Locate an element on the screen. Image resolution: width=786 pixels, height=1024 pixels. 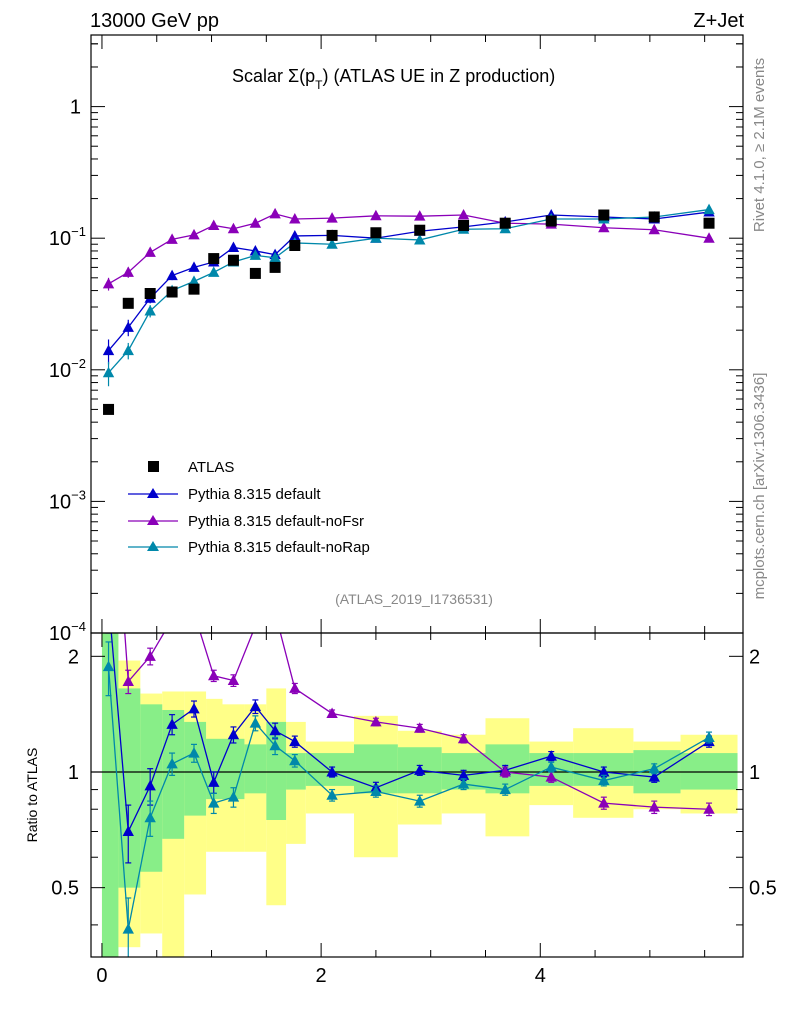
ratio-ytick-label-left: 1 is located at coordinates (73, 773).